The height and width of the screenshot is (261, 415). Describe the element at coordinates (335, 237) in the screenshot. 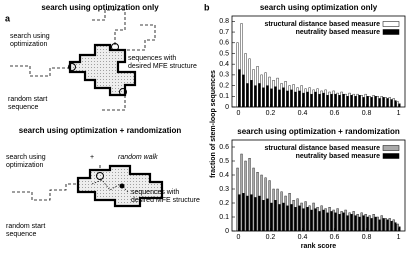

I see `x-tick-label: 0.6` at that location.